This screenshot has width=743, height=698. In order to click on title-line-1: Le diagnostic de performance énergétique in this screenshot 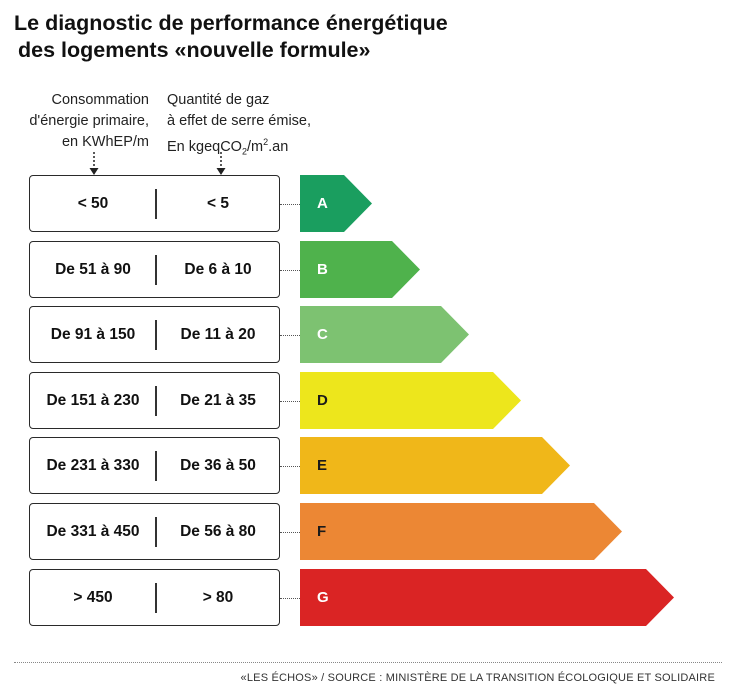, I will do `click(231, 23)`.